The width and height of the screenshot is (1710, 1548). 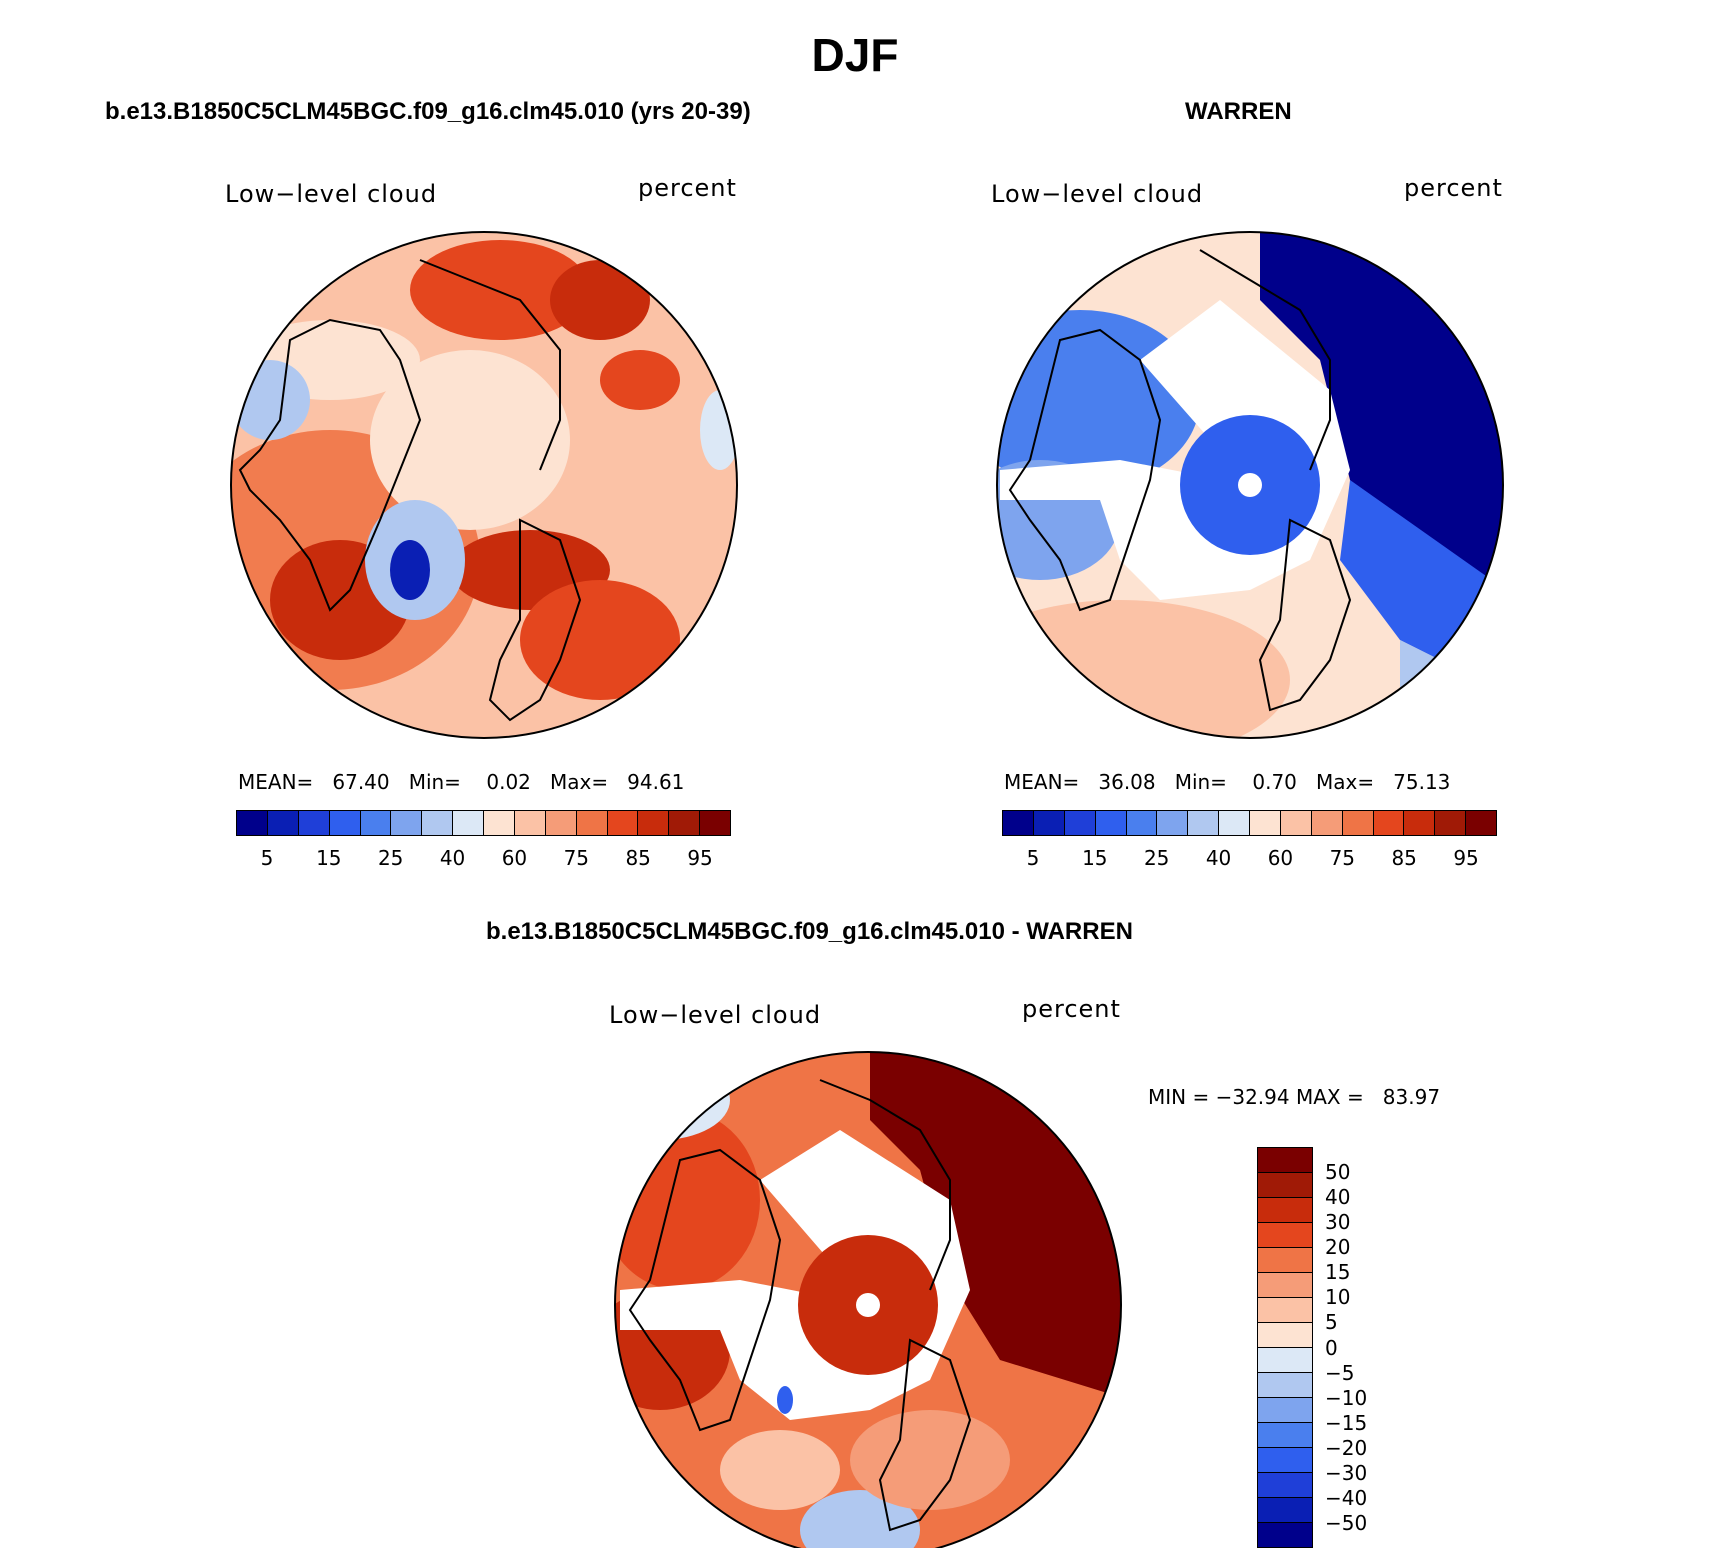 I want to click on colorbar-tick-label: −15, so click(x=1346, y=1422).